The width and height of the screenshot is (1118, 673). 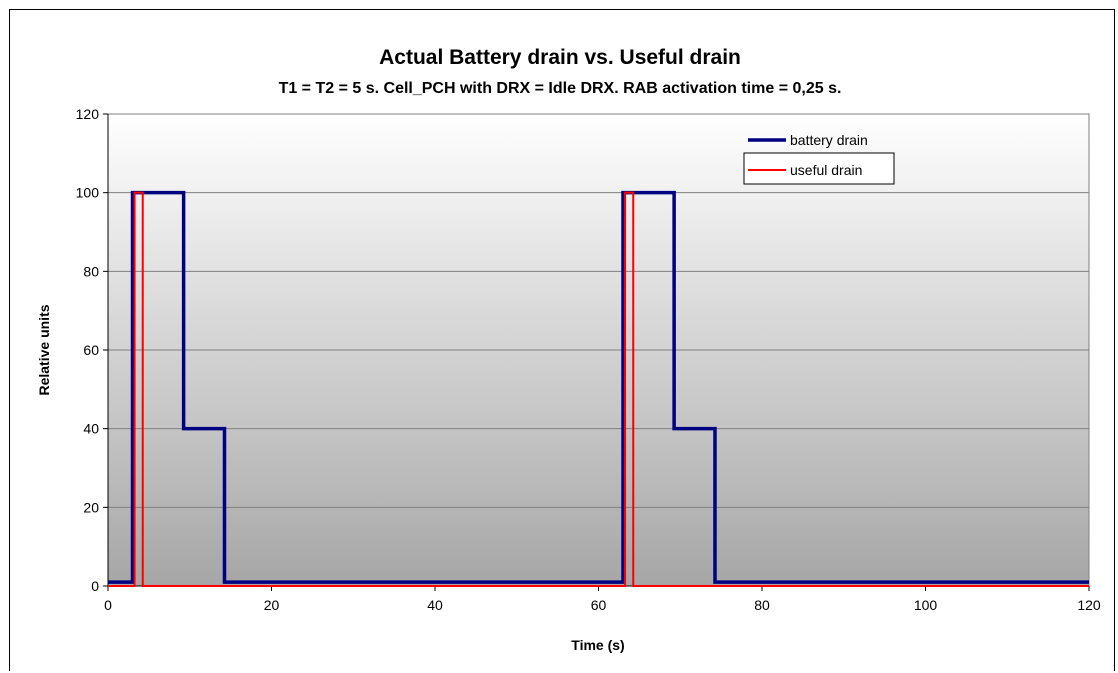 What do you see at coordinates (599, 605) in the screenshot?
I see `x-tick-label: 60` at bounding box center [599, 605].